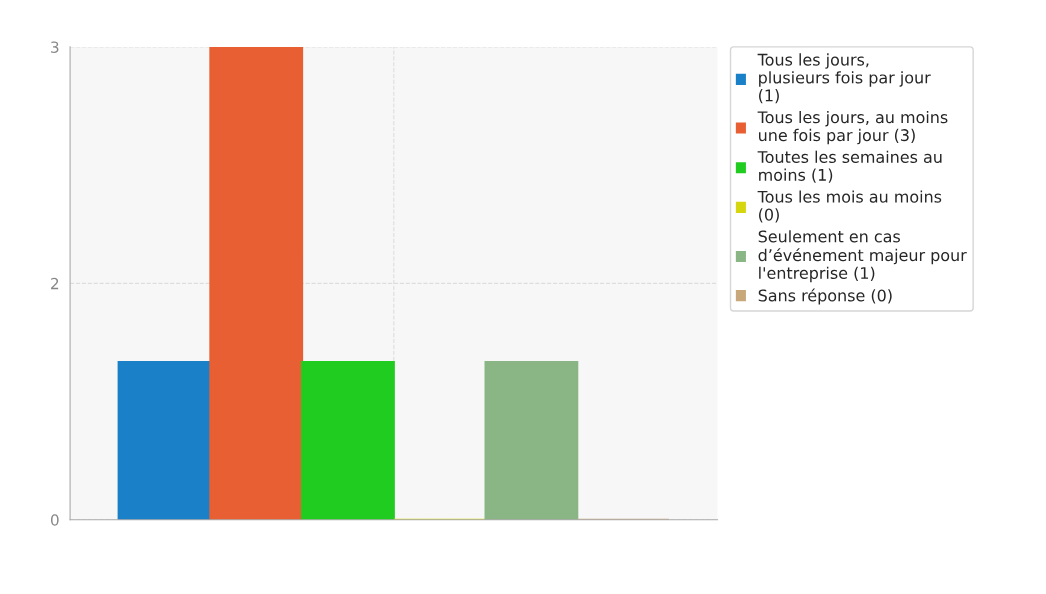 This screenshot has width=1046, height=594. What do you see at coordinates (844, 78) in the screenshot?
I see `legend-label: Tous les jours, plusieurs fois par jour (1)` at bounding box center [844, 78].